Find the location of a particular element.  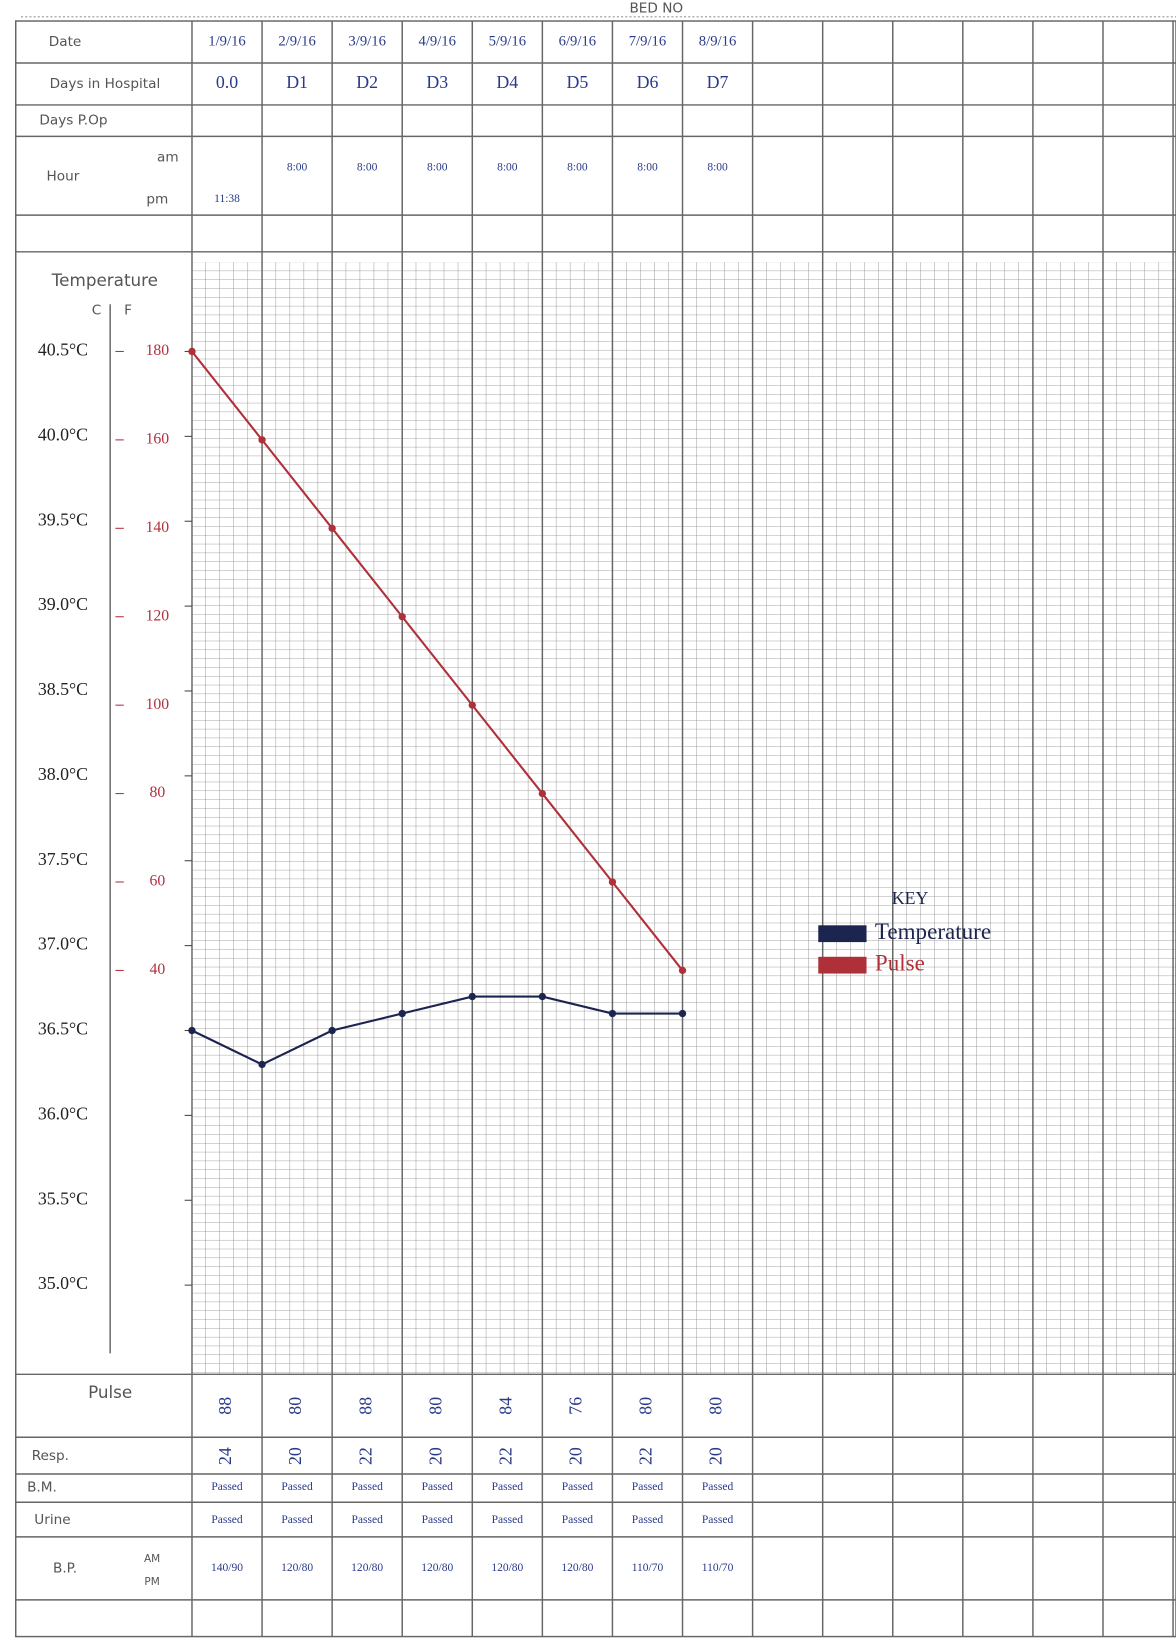

date: 3/9/16 is located at coordinates (367, 41).